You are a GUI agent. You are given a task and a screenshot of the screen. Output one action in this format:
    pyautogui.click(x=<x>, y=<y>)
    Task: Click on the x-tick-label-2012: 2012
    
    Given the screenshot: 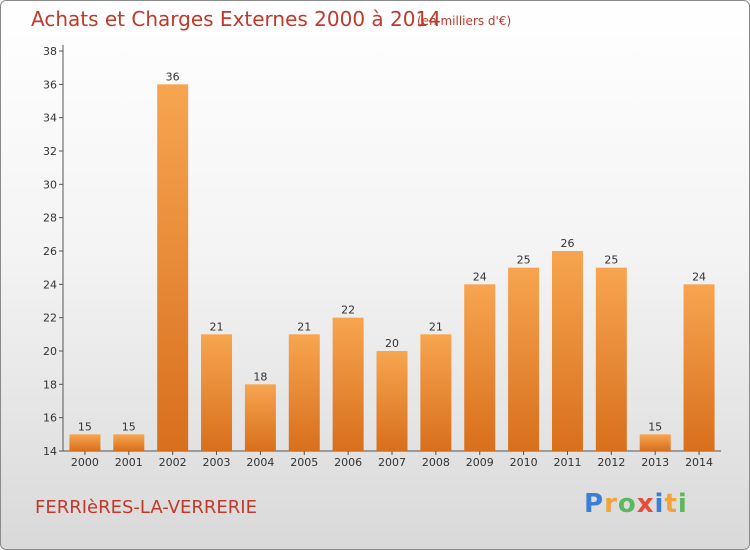 What is the action you would take?
    pyautogui.click(x=611, y=462)
    